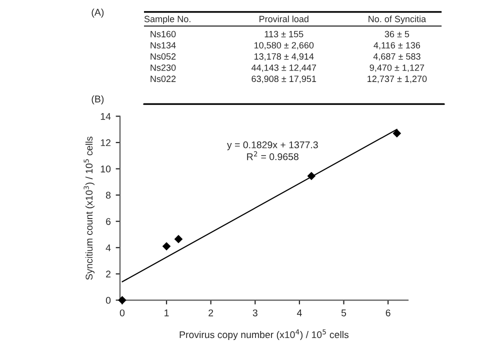  Describe the element at coordinates (98, 13) in the screenshot. I see `text: (A)` at that location.